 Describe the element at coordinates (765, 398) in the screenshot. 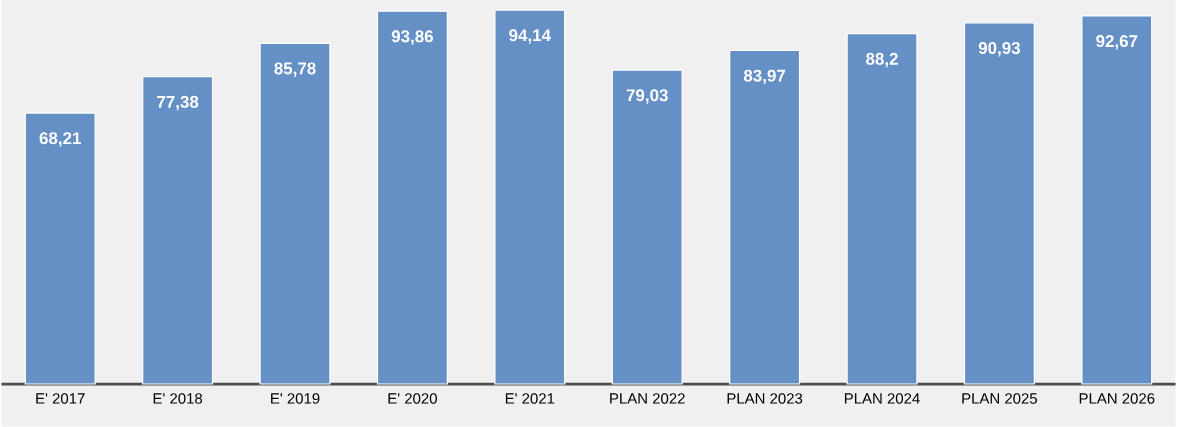

I see `x-tick-label: PLAN 2023` at that location.